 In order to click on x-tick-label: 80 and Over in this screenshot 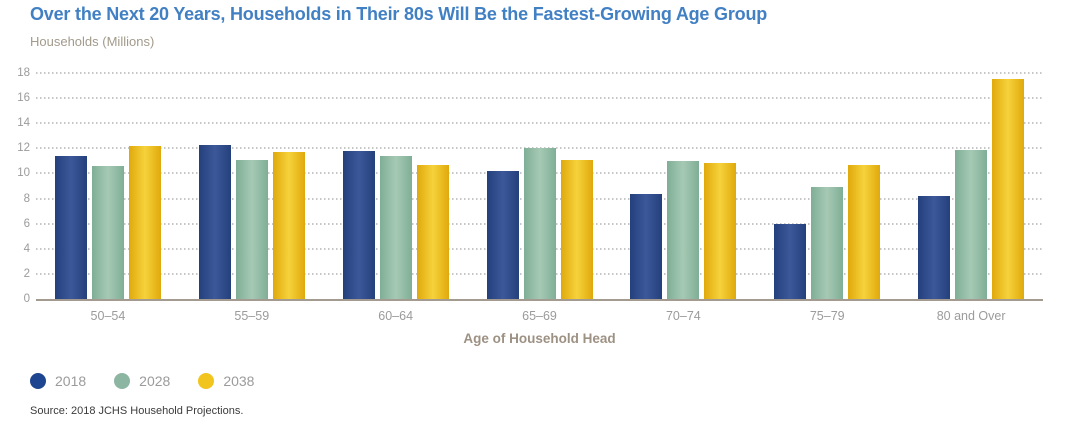, I will do `click(971, 316)`.